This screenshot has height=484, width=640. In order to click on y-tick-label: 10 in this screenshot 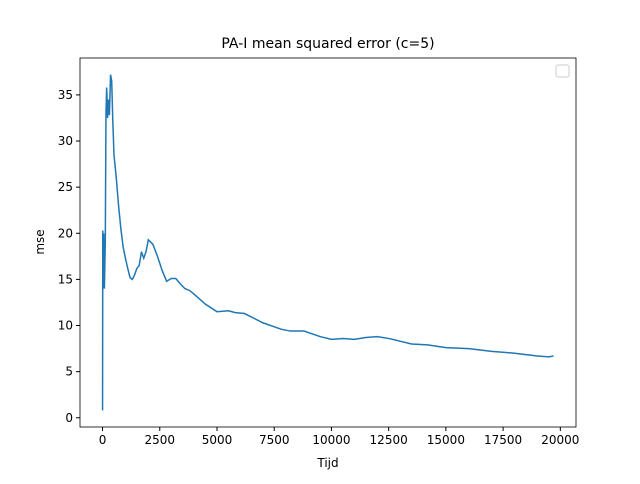, I will do `click(65, 326)`.